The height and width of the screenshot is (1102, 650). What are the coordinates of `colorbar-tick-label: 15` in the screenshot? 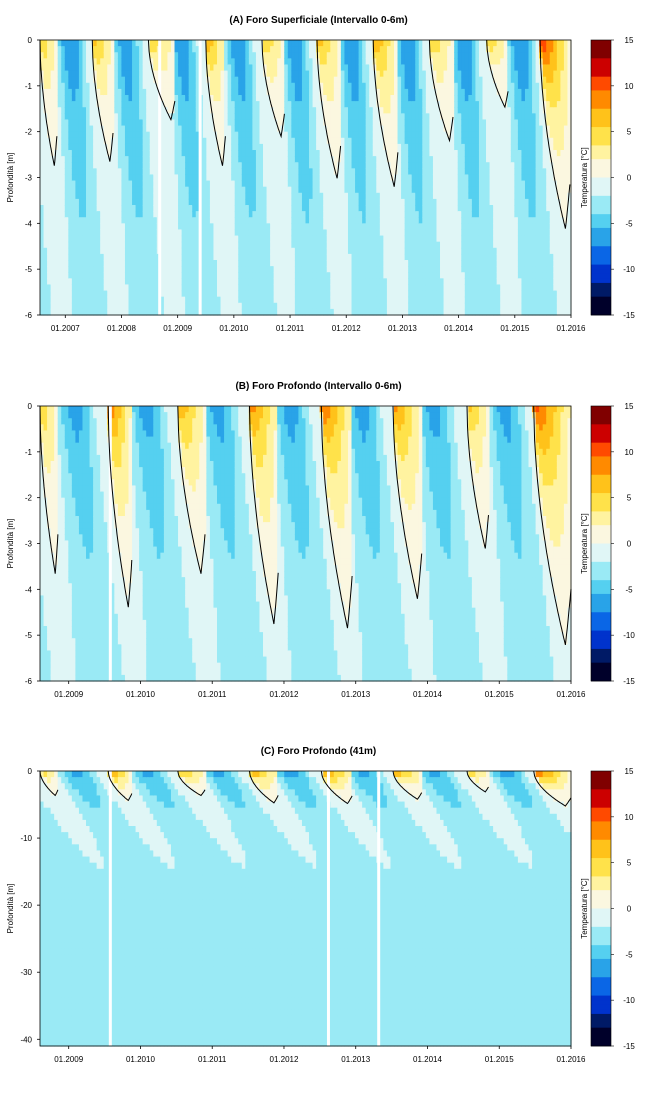 It's located at (629, 771).